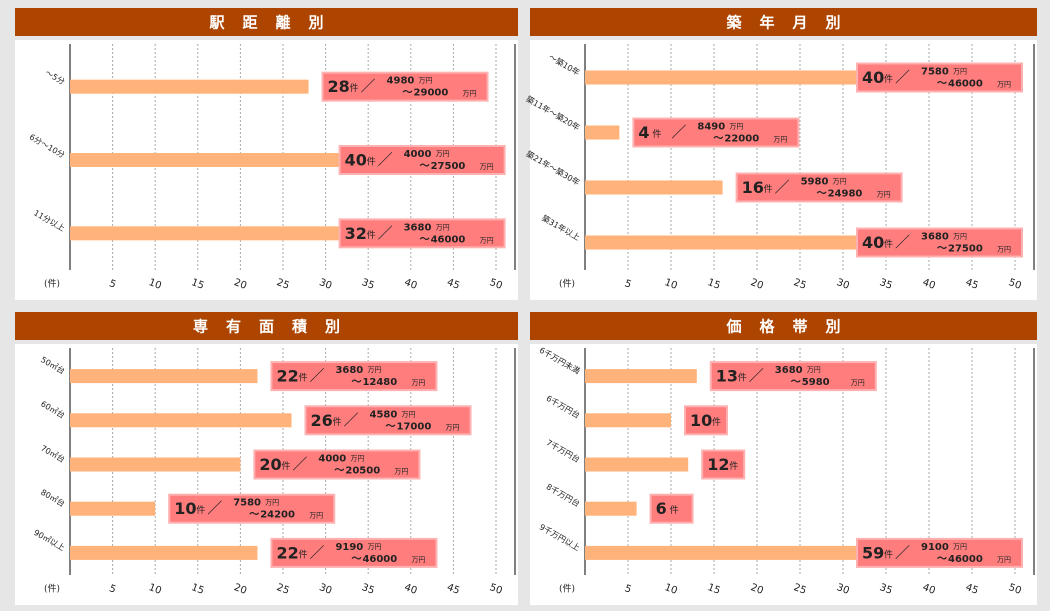 This screenshot has width=1050, height=611. I want to click on panel-title: 専有面積別, so click(275, 327).